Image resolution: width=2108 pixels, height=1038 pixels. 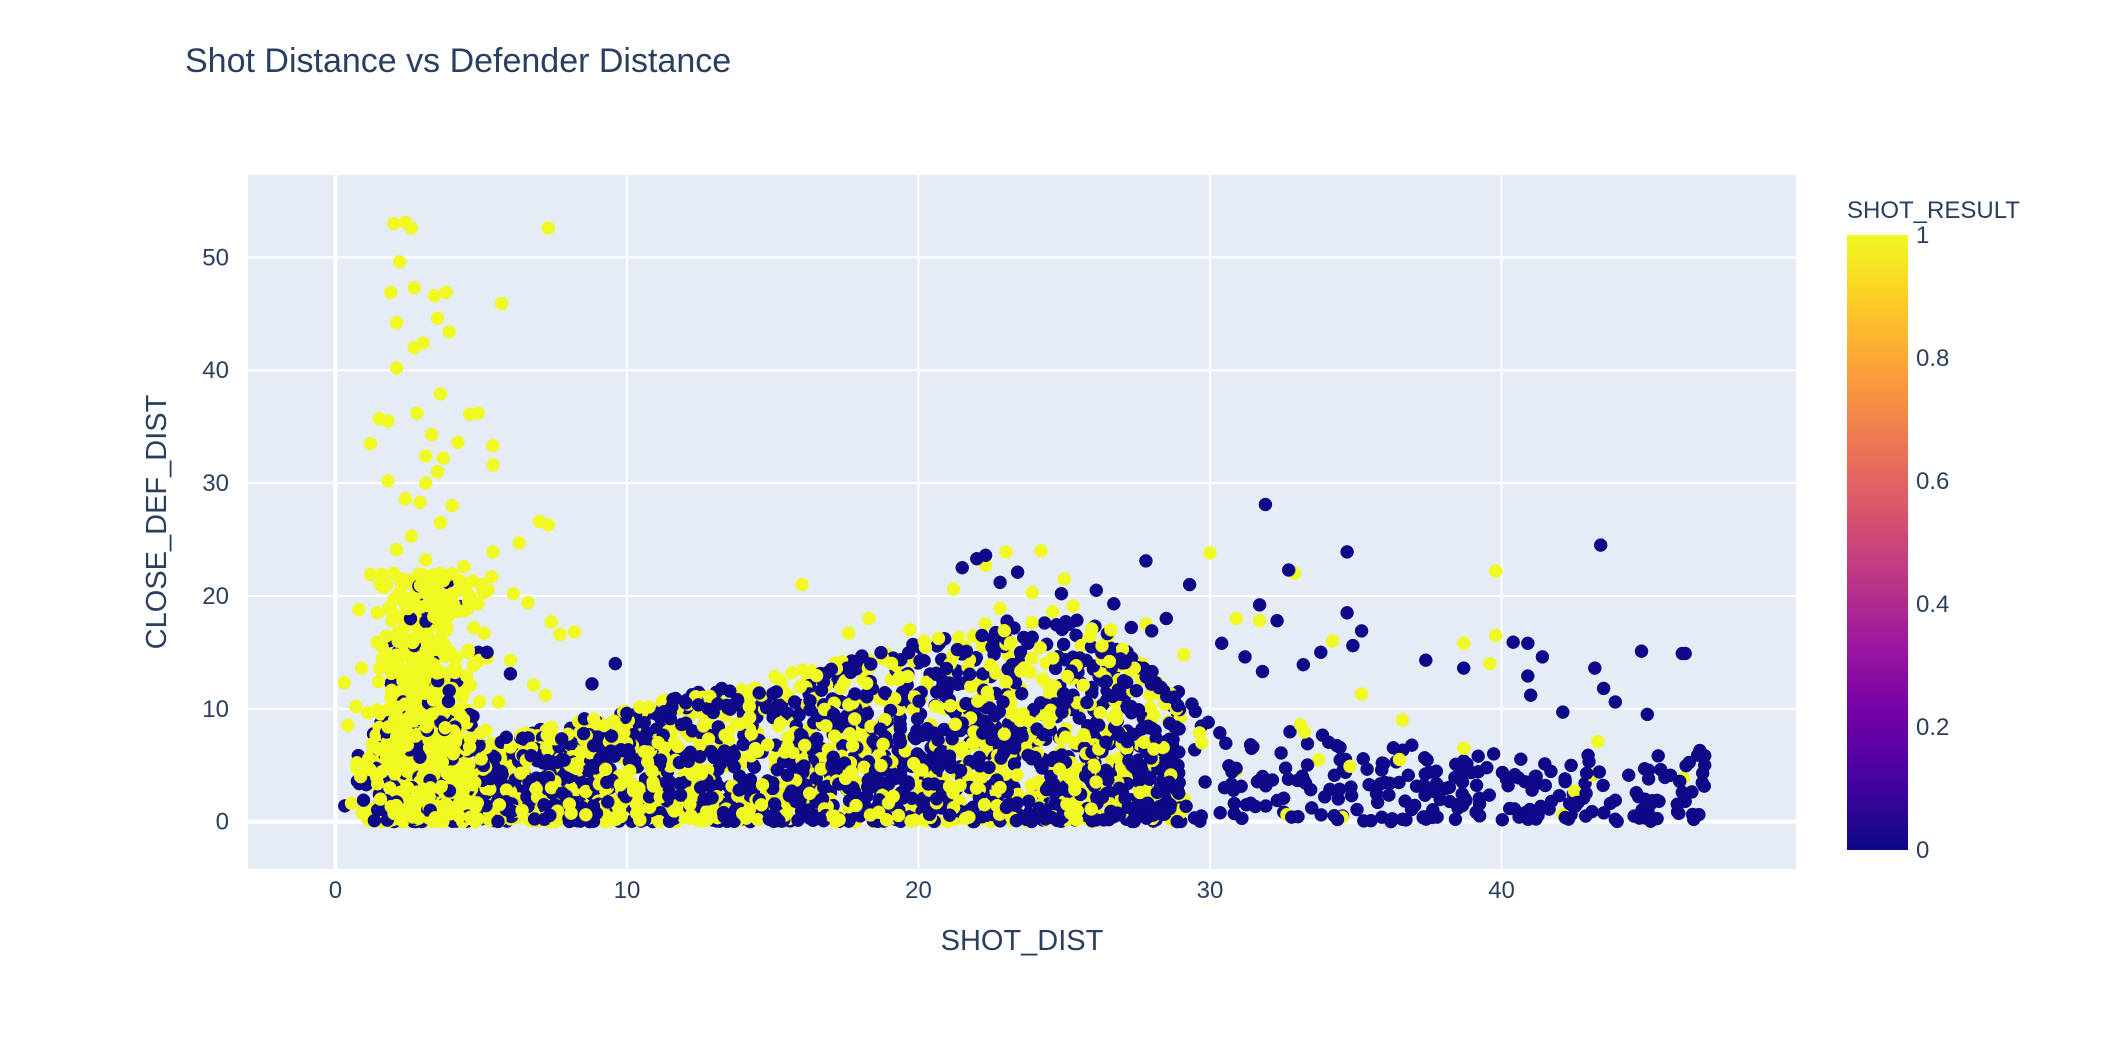 What do you see at coordinates (1922, 235) in the screenshot?
I see `colorbar-tick-label: 1` at bounding box center [1922, 235].